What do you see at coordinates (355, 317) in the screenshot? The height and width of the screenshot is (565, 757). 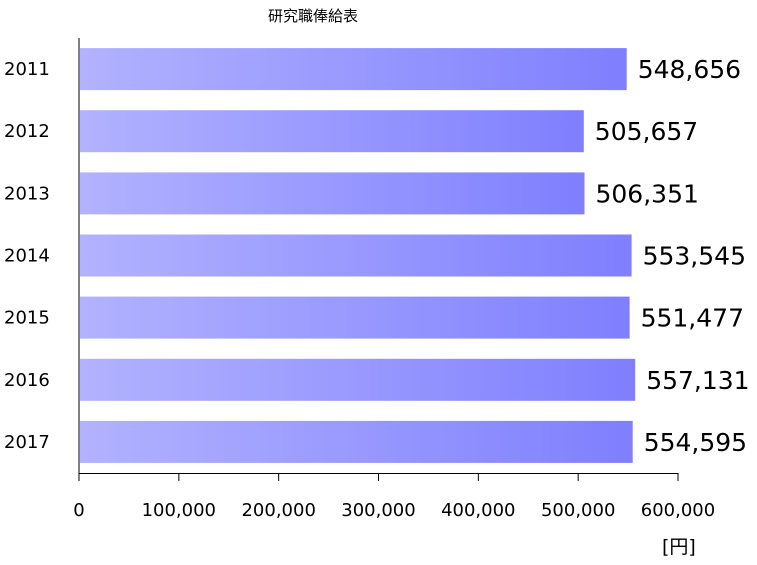 I see `bar-2015` at bounding box center [355, 317].